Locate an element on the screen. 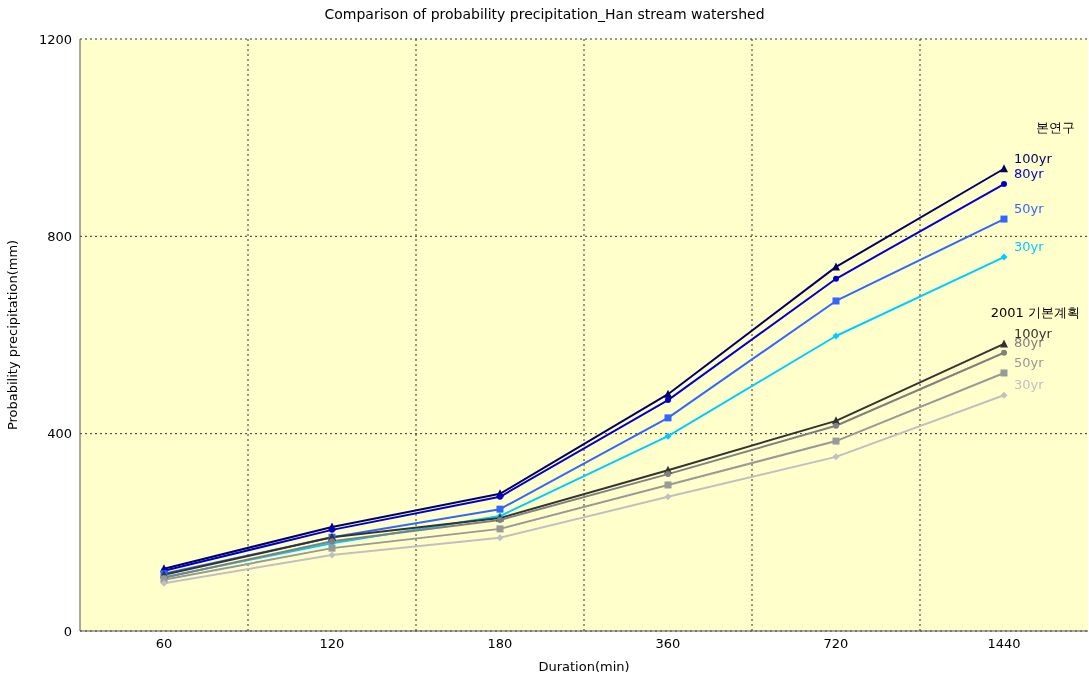 The image size is (1089, 682). series-label: 80yr is located at coordinates (1029, 174).